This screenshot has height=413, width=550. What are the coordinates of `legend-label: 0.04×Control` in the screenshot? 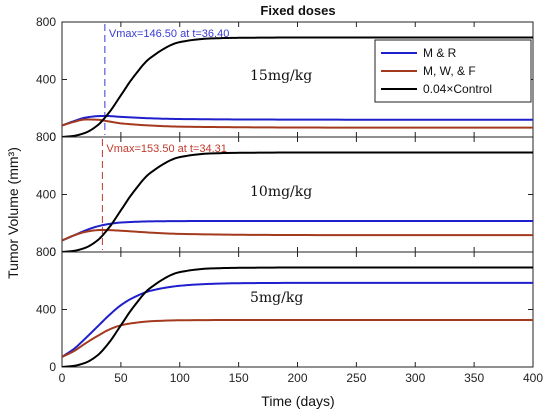 It's located at (457, 89).